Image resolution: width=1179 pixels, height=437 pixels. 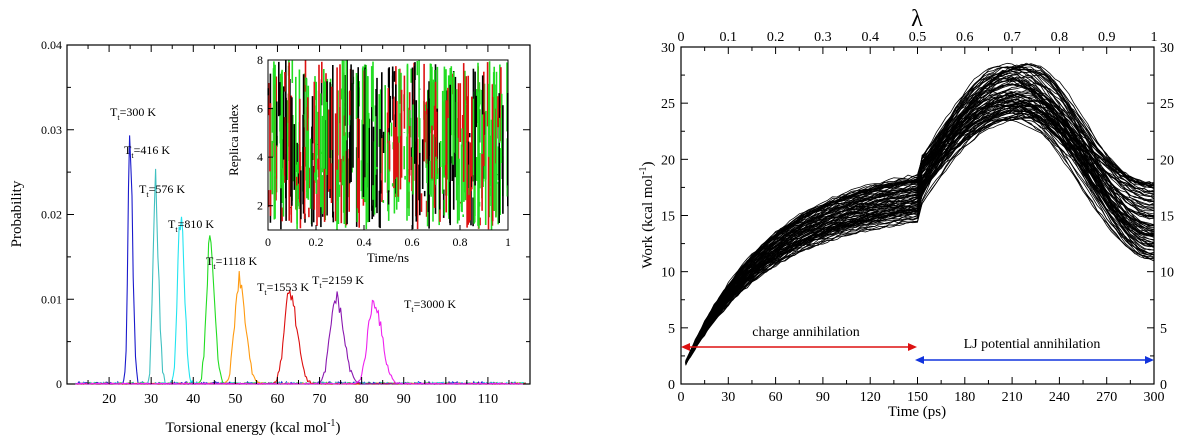 What do you see at coordinates (965, 37) in the screenshot?
I see `right-top-tick-label: 0.6` at bounding box center [965, 37].